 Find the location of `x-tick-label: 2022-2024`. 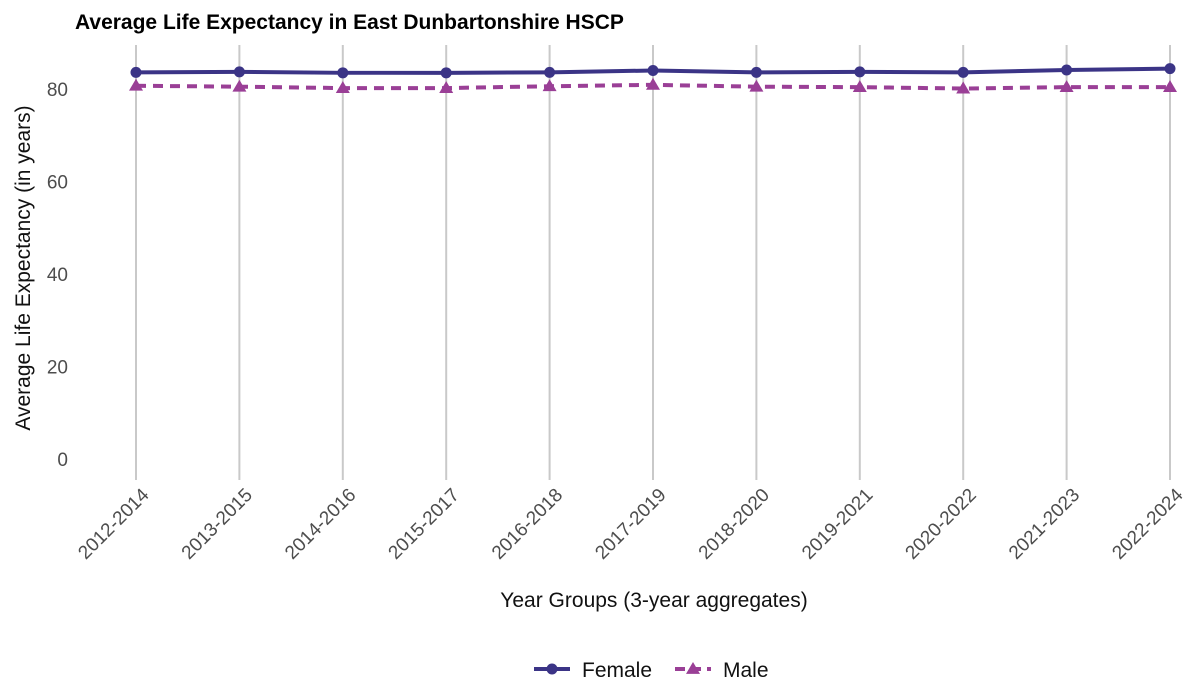

x-tick-label: 2022-2024 is located at coordinates (1147, 523).